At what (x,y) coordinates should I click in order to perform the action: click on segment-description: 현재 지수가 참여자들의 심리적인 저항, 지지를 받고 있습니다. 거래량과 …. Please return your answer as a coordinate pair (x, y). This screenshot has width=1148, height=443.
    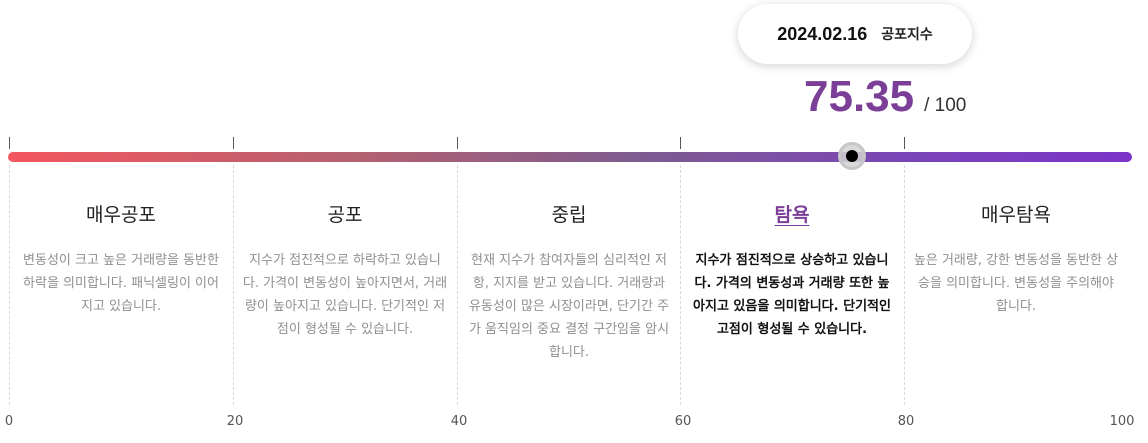
    Looking at the image, I should click on (569, 306).